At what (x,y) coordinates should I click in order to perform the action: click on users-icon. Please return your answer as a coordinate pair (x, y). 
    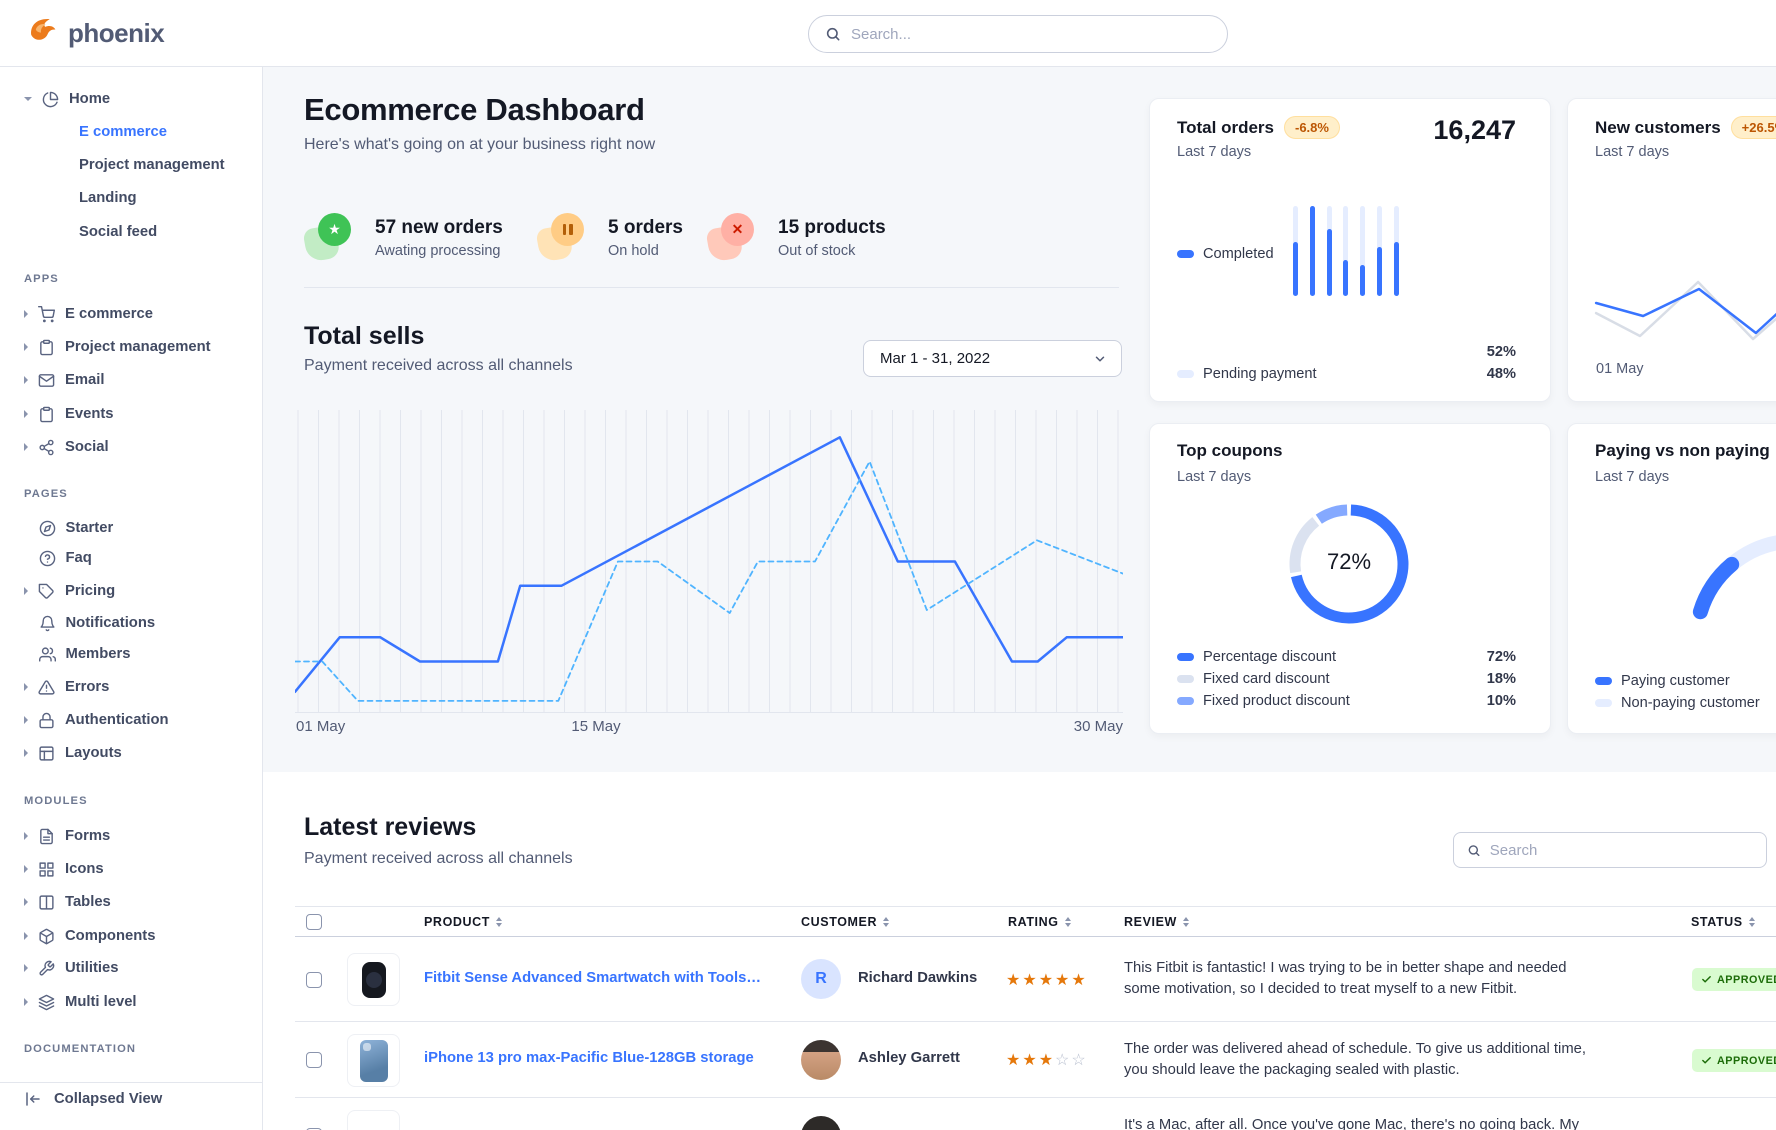
    Looking at the image, I should click on (47, 654).